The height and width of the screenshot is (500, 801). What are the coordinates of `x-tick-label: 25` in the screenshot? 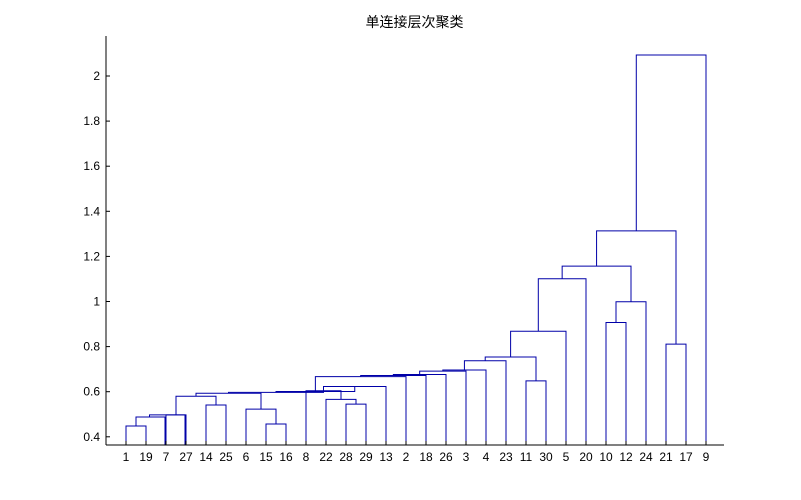 It's located at (226, 457).